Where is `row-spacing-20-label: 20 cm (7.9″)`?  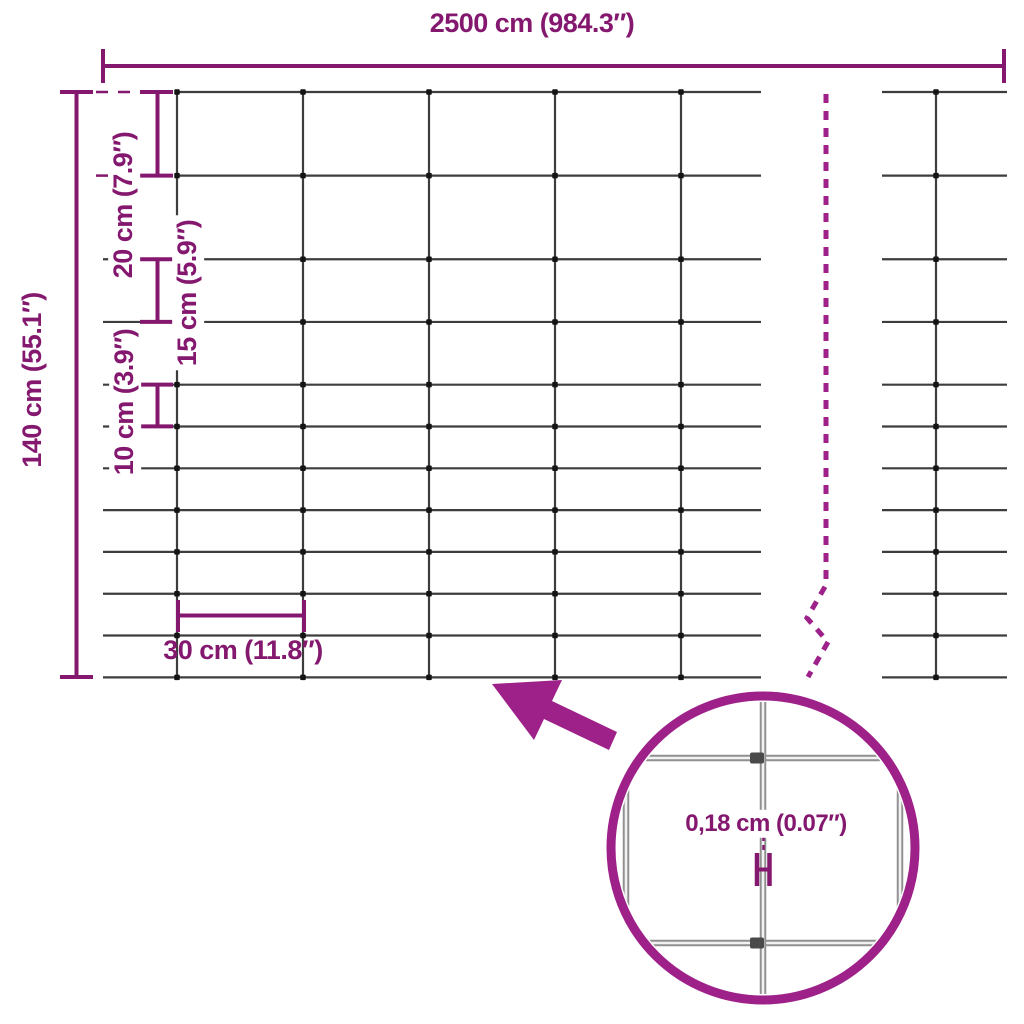 row-spacing-20-label: 20 cm (7.9″) is located at coordinates (124, 205).